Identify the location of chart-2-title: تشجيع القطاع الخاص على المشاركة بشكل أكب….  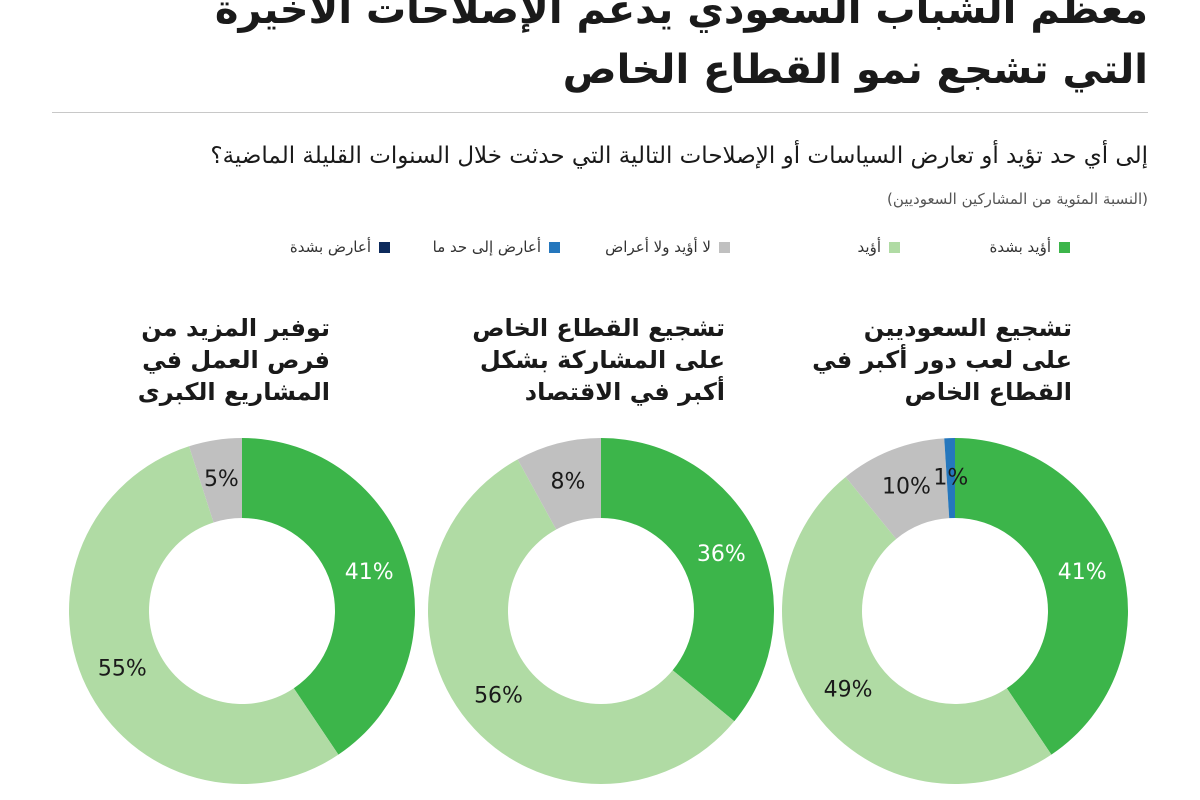
(598, 360).